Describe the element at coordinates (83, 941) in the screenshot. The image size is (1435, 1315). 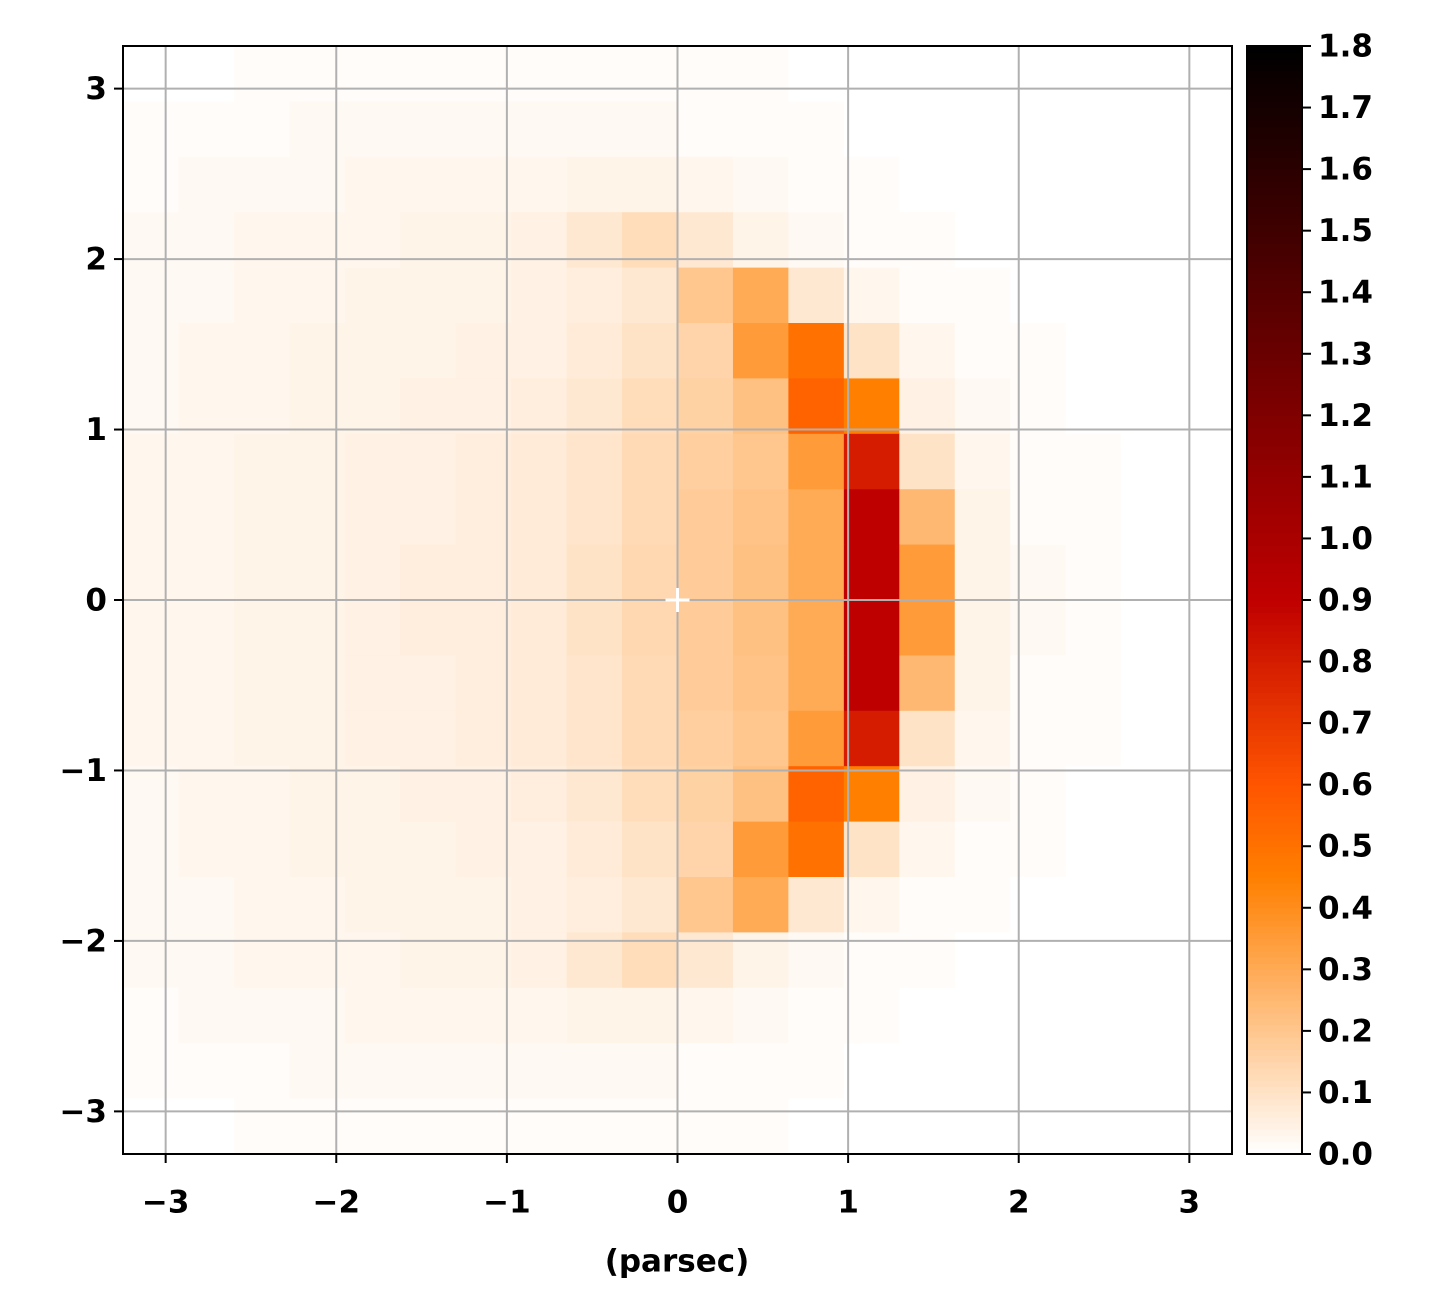
I see `y-tick-label: −2` at that location.